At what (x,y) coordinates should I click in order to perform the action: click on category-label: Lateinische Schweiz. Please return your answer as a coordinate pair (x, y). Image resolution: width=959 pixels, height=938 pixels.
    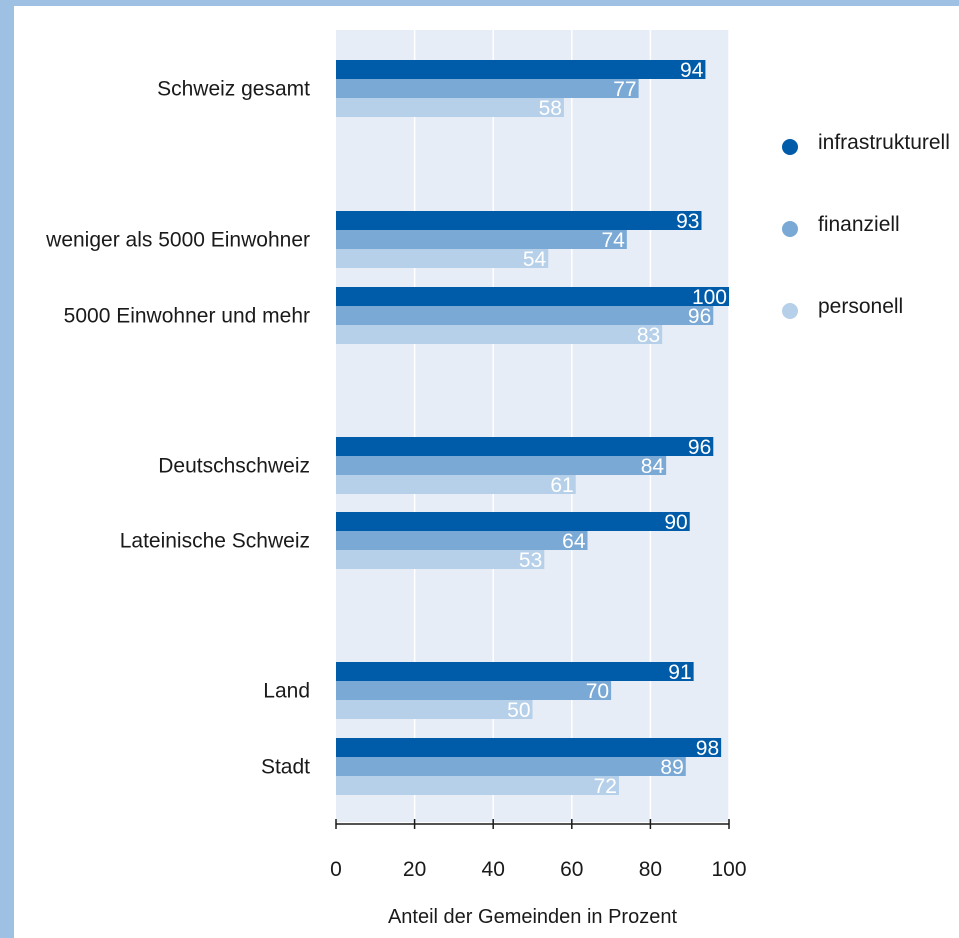
    Looking at the image, I should click on (215, 541).